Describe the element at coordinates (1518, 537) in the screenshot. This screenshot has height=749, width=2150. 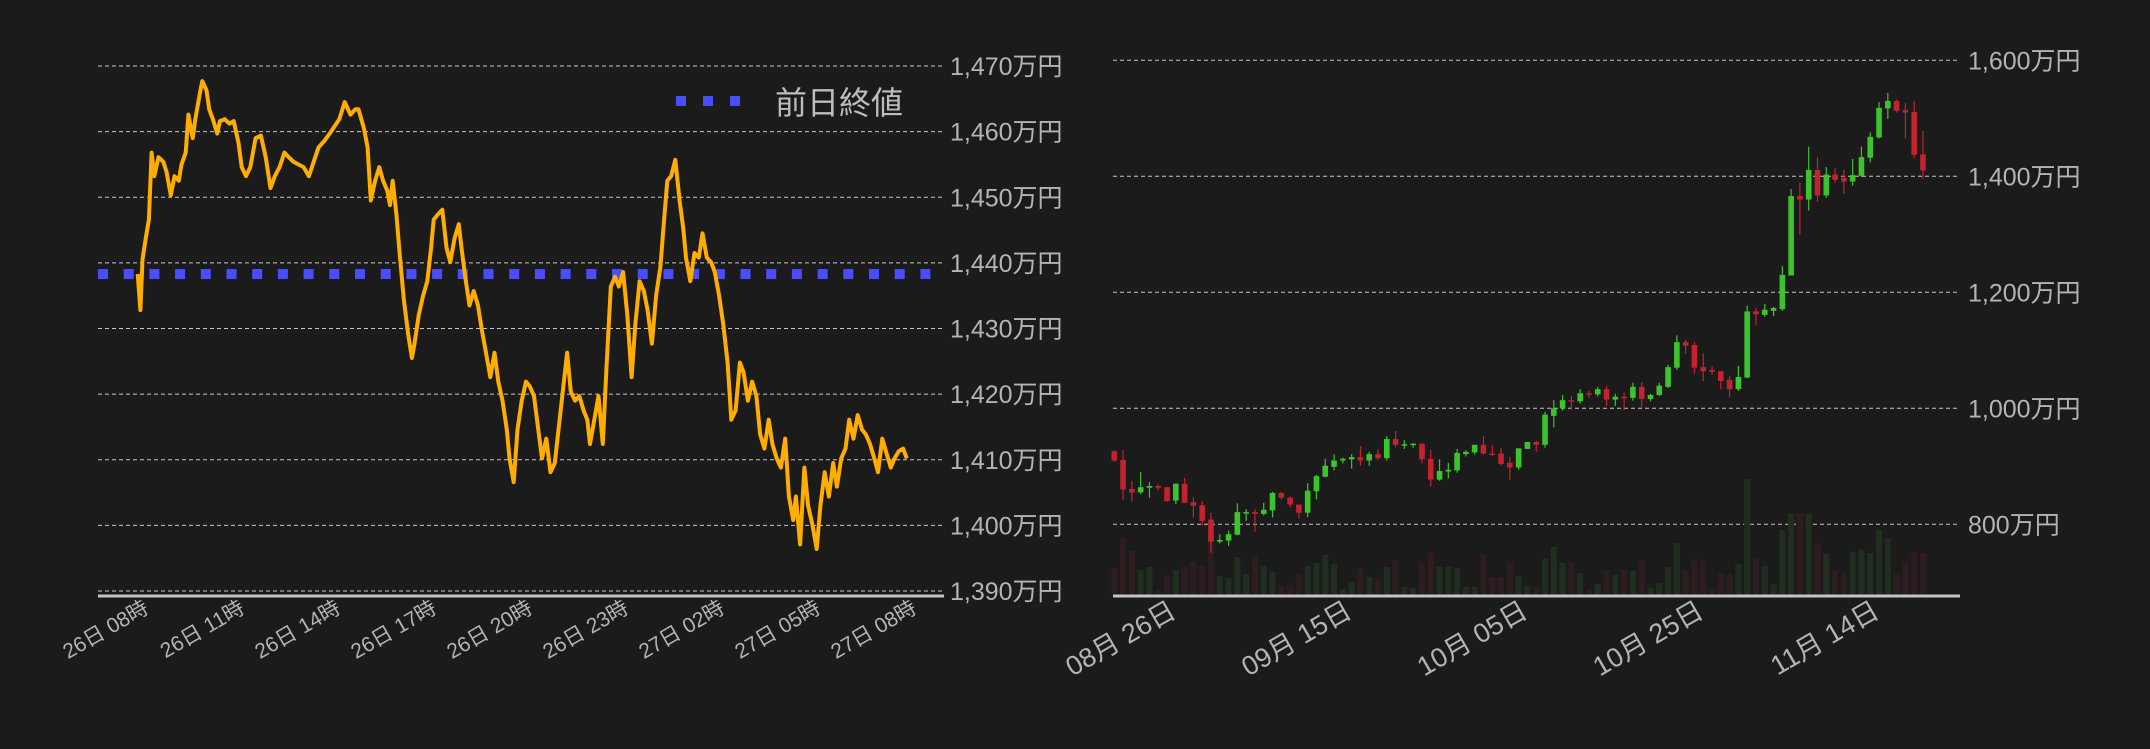
I see `volume-bars` at that location.